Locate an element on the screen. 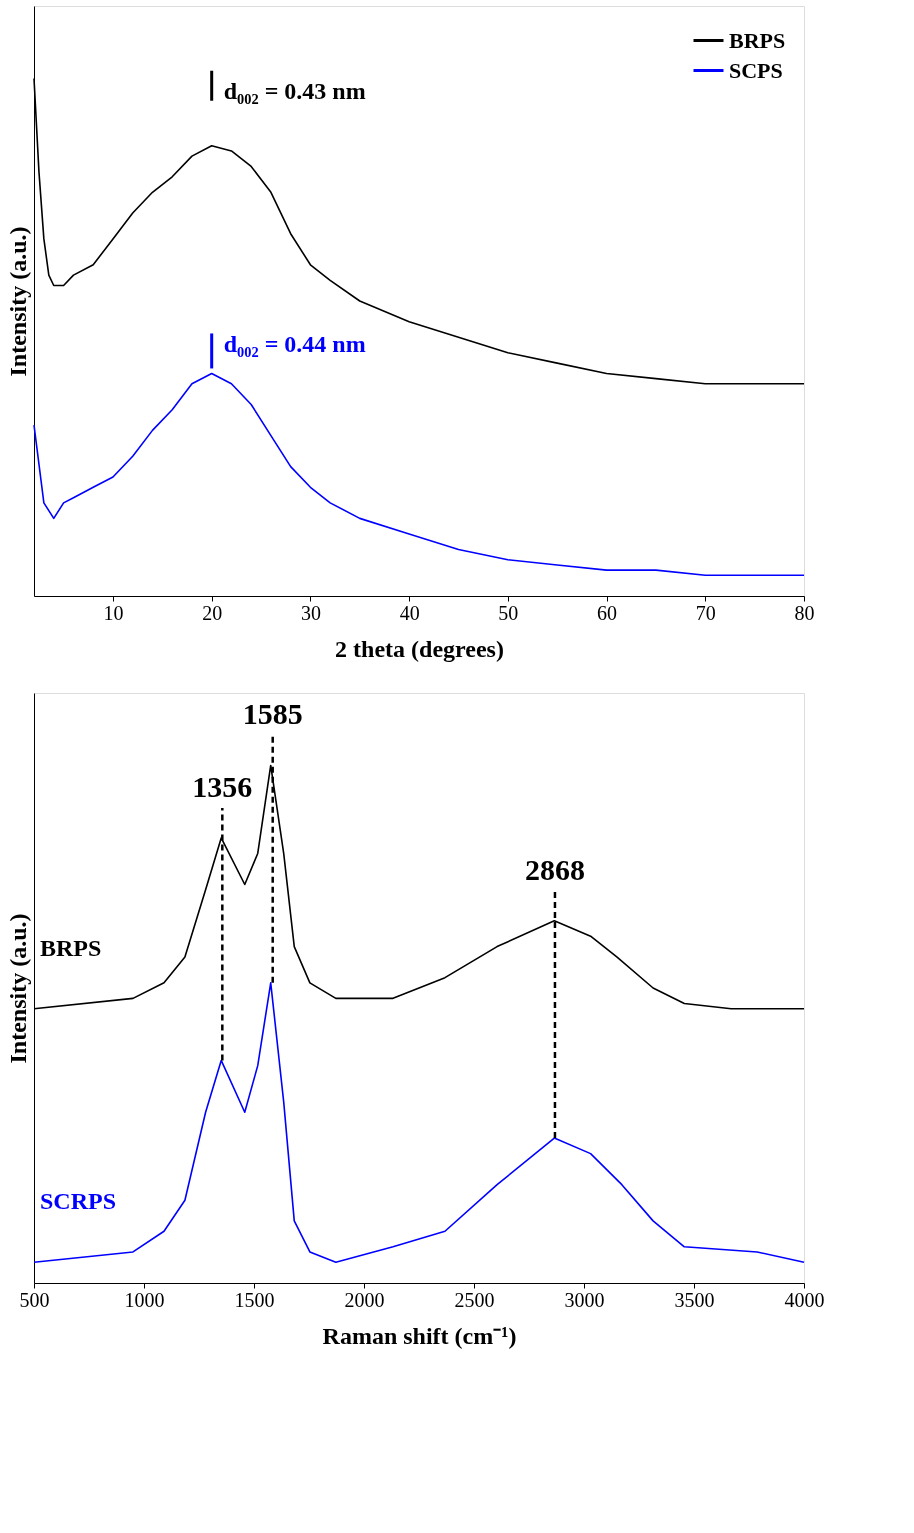 The height and width of the screenshot is (1533, 914). x-tick-label: 10 is located at coordinates (113, 612).